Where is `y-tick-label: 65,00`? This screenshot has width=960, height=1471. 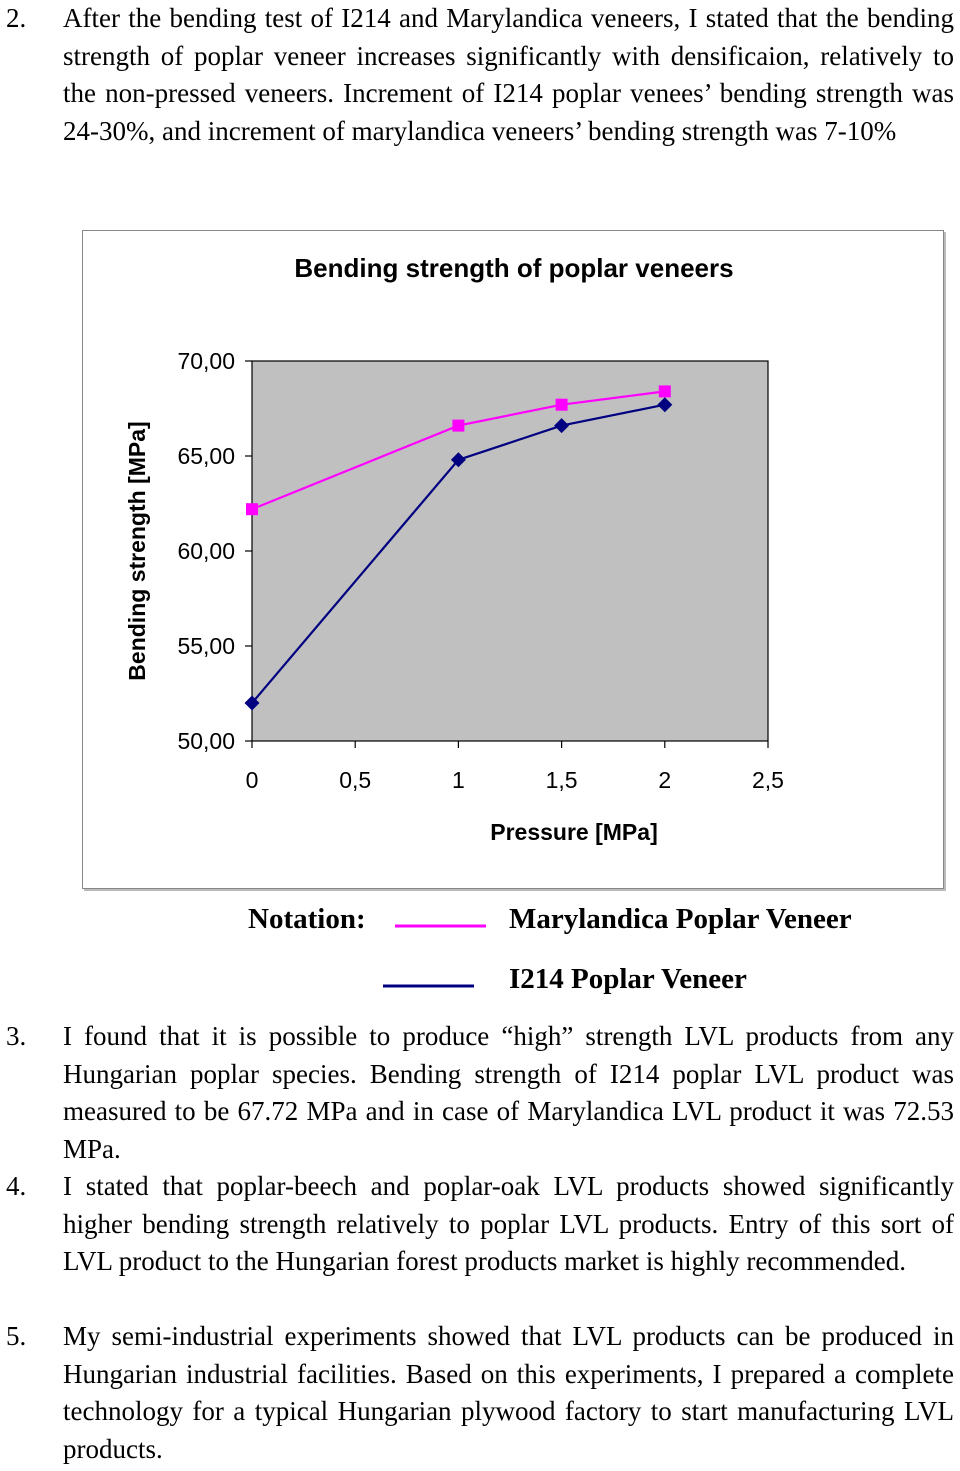
y-tick-label: 65,00 is located at coordinates (206, 456).